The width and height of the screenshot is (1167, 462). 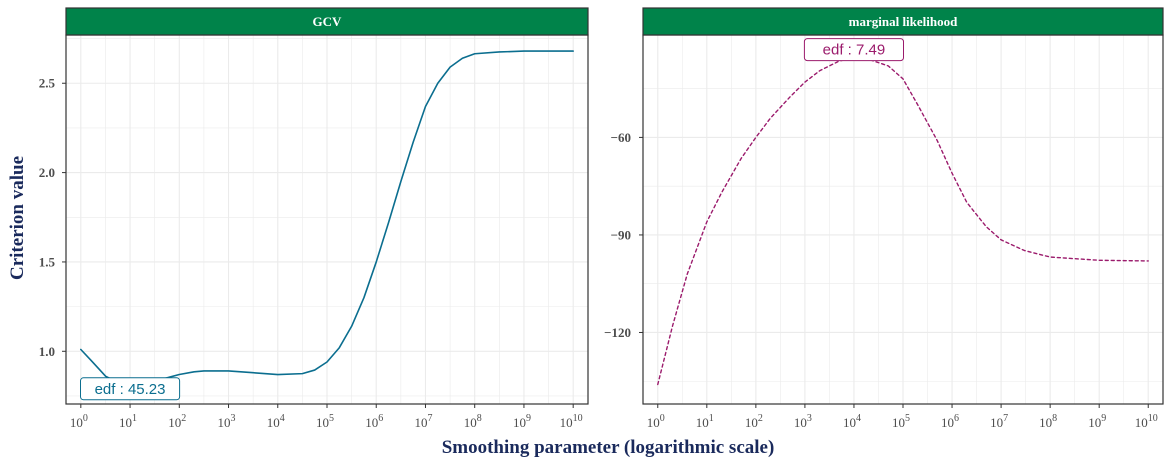 I want to click on x-axis-title: Smoothing parameter (logarithmic scale), so click(x=608, y=447).